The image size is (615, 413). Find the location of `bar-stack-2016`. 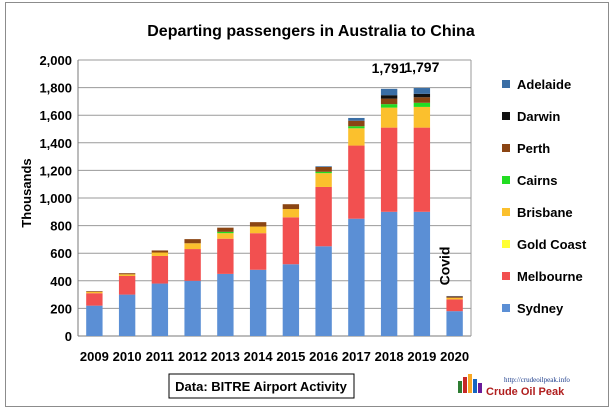

bar-stack-2016 is located at coordinates (323, 251).